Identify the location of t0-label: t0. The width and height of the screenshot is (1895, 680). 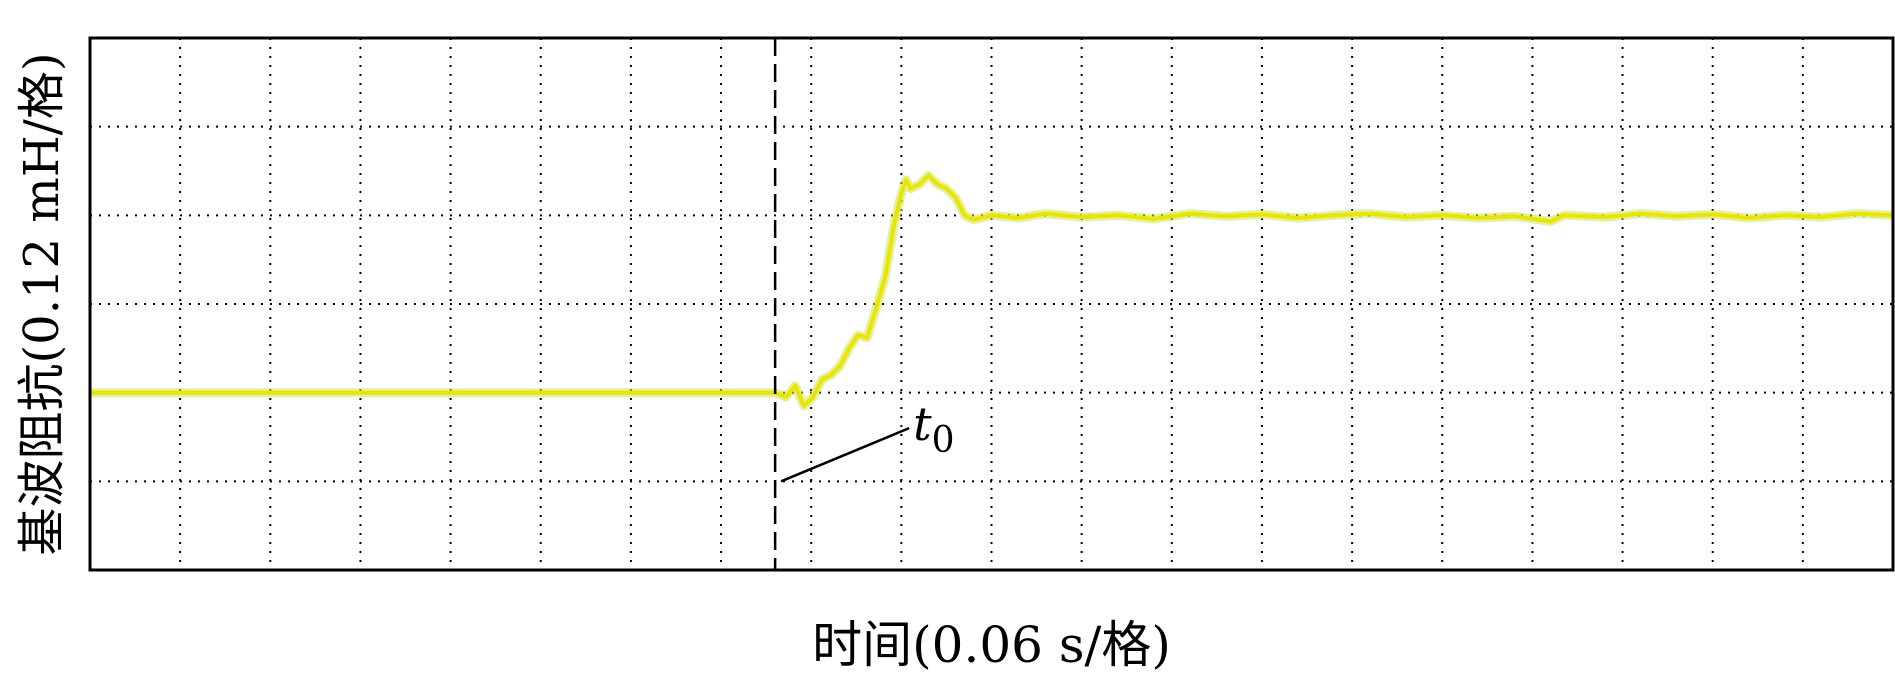
(933, 429).